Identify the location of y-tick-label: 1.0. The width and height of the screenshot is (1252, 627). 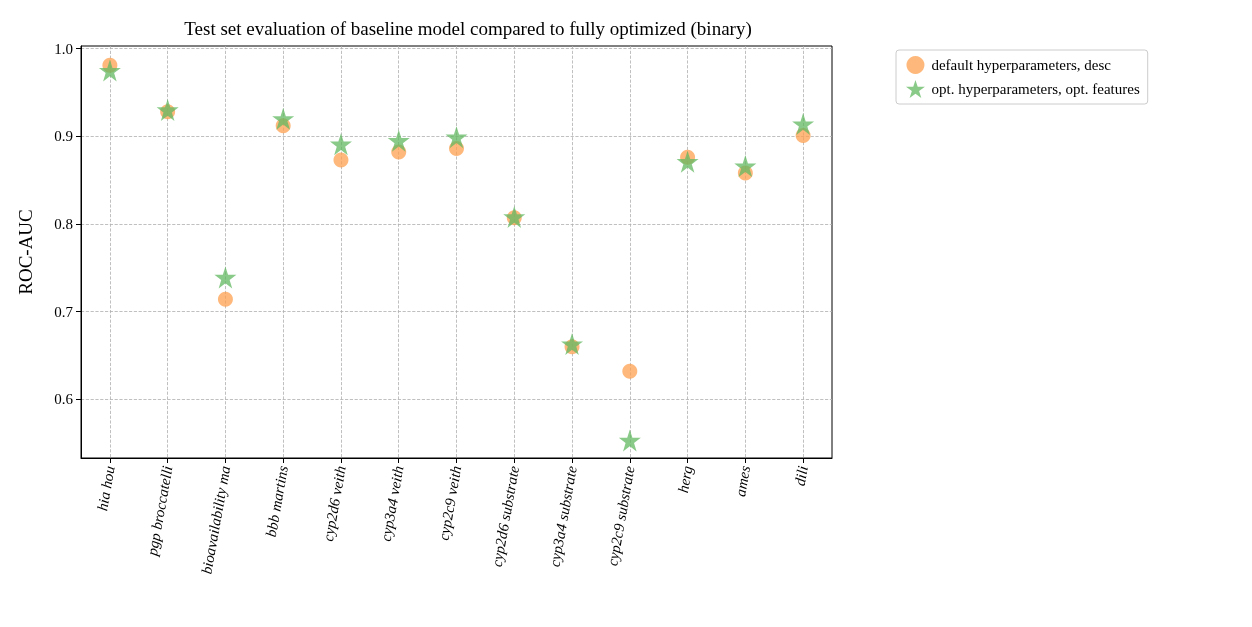
(63, 48).